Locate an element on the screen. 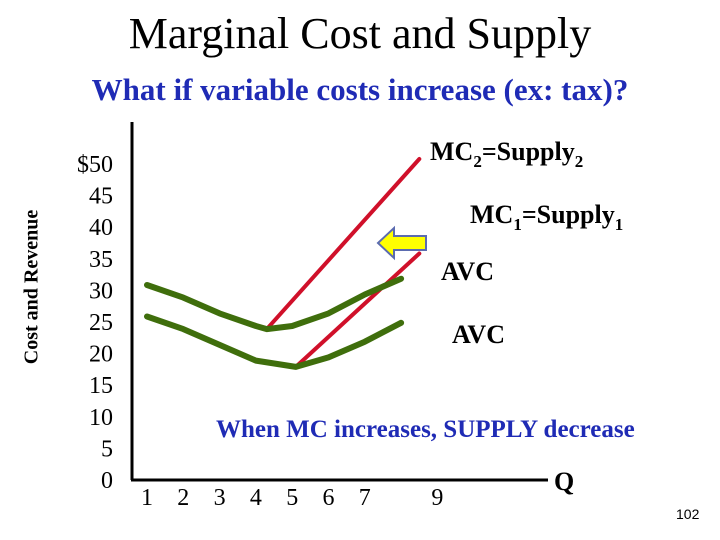  y-tick-label: 10 is located at coordinates (101, 418).